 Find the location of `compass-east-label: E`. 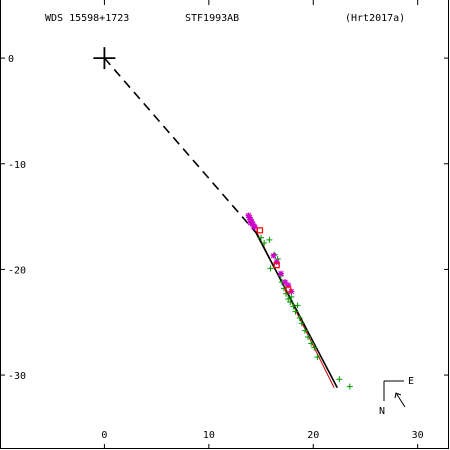

compass-east-label: E is located at coordinates (411, 381).